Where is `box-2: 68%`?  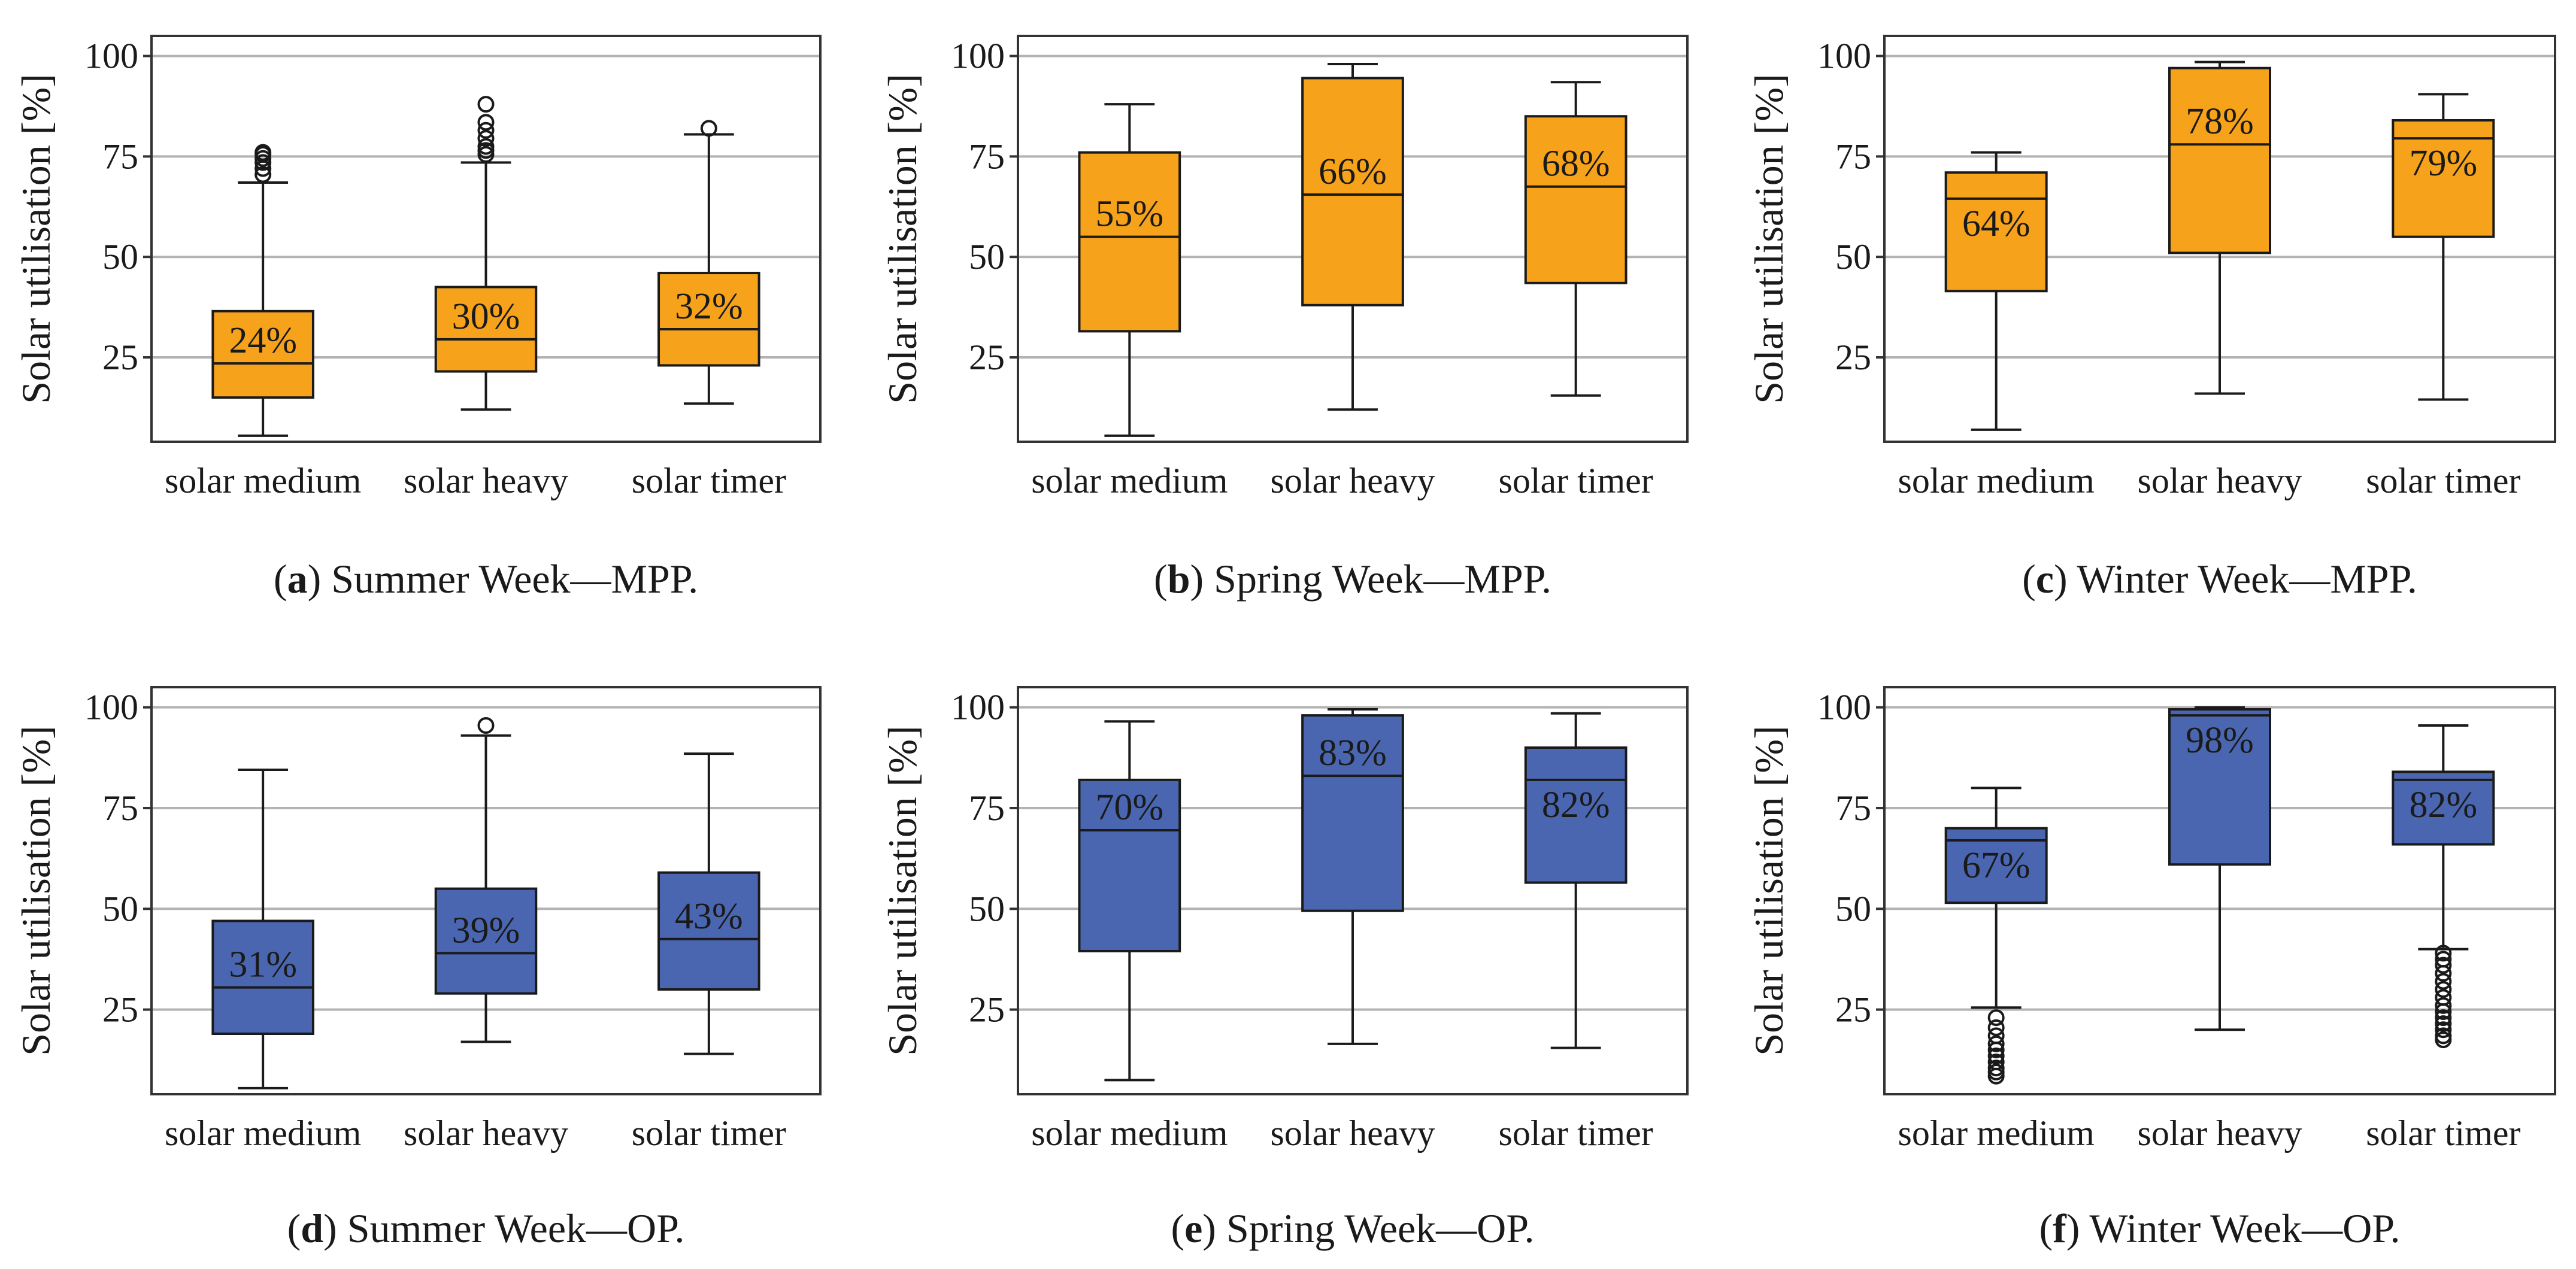
box-2: 68% is located at coordinates (1576, 239).